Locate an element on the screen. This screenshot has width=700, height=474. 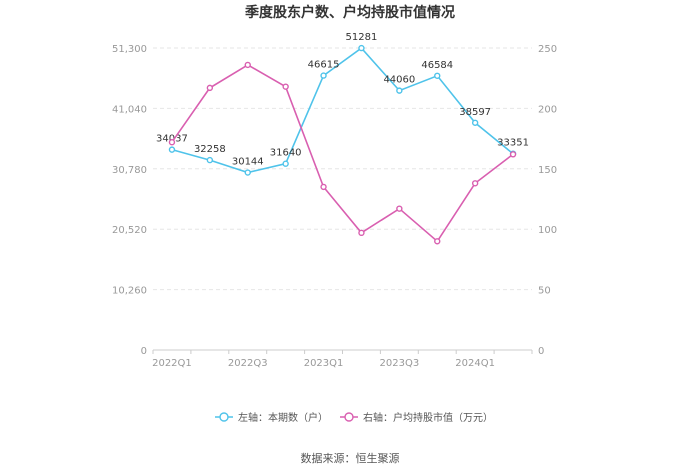
chart-title: 季度股东户数、户均持股市值情况 is located at coordinates (349, 12).